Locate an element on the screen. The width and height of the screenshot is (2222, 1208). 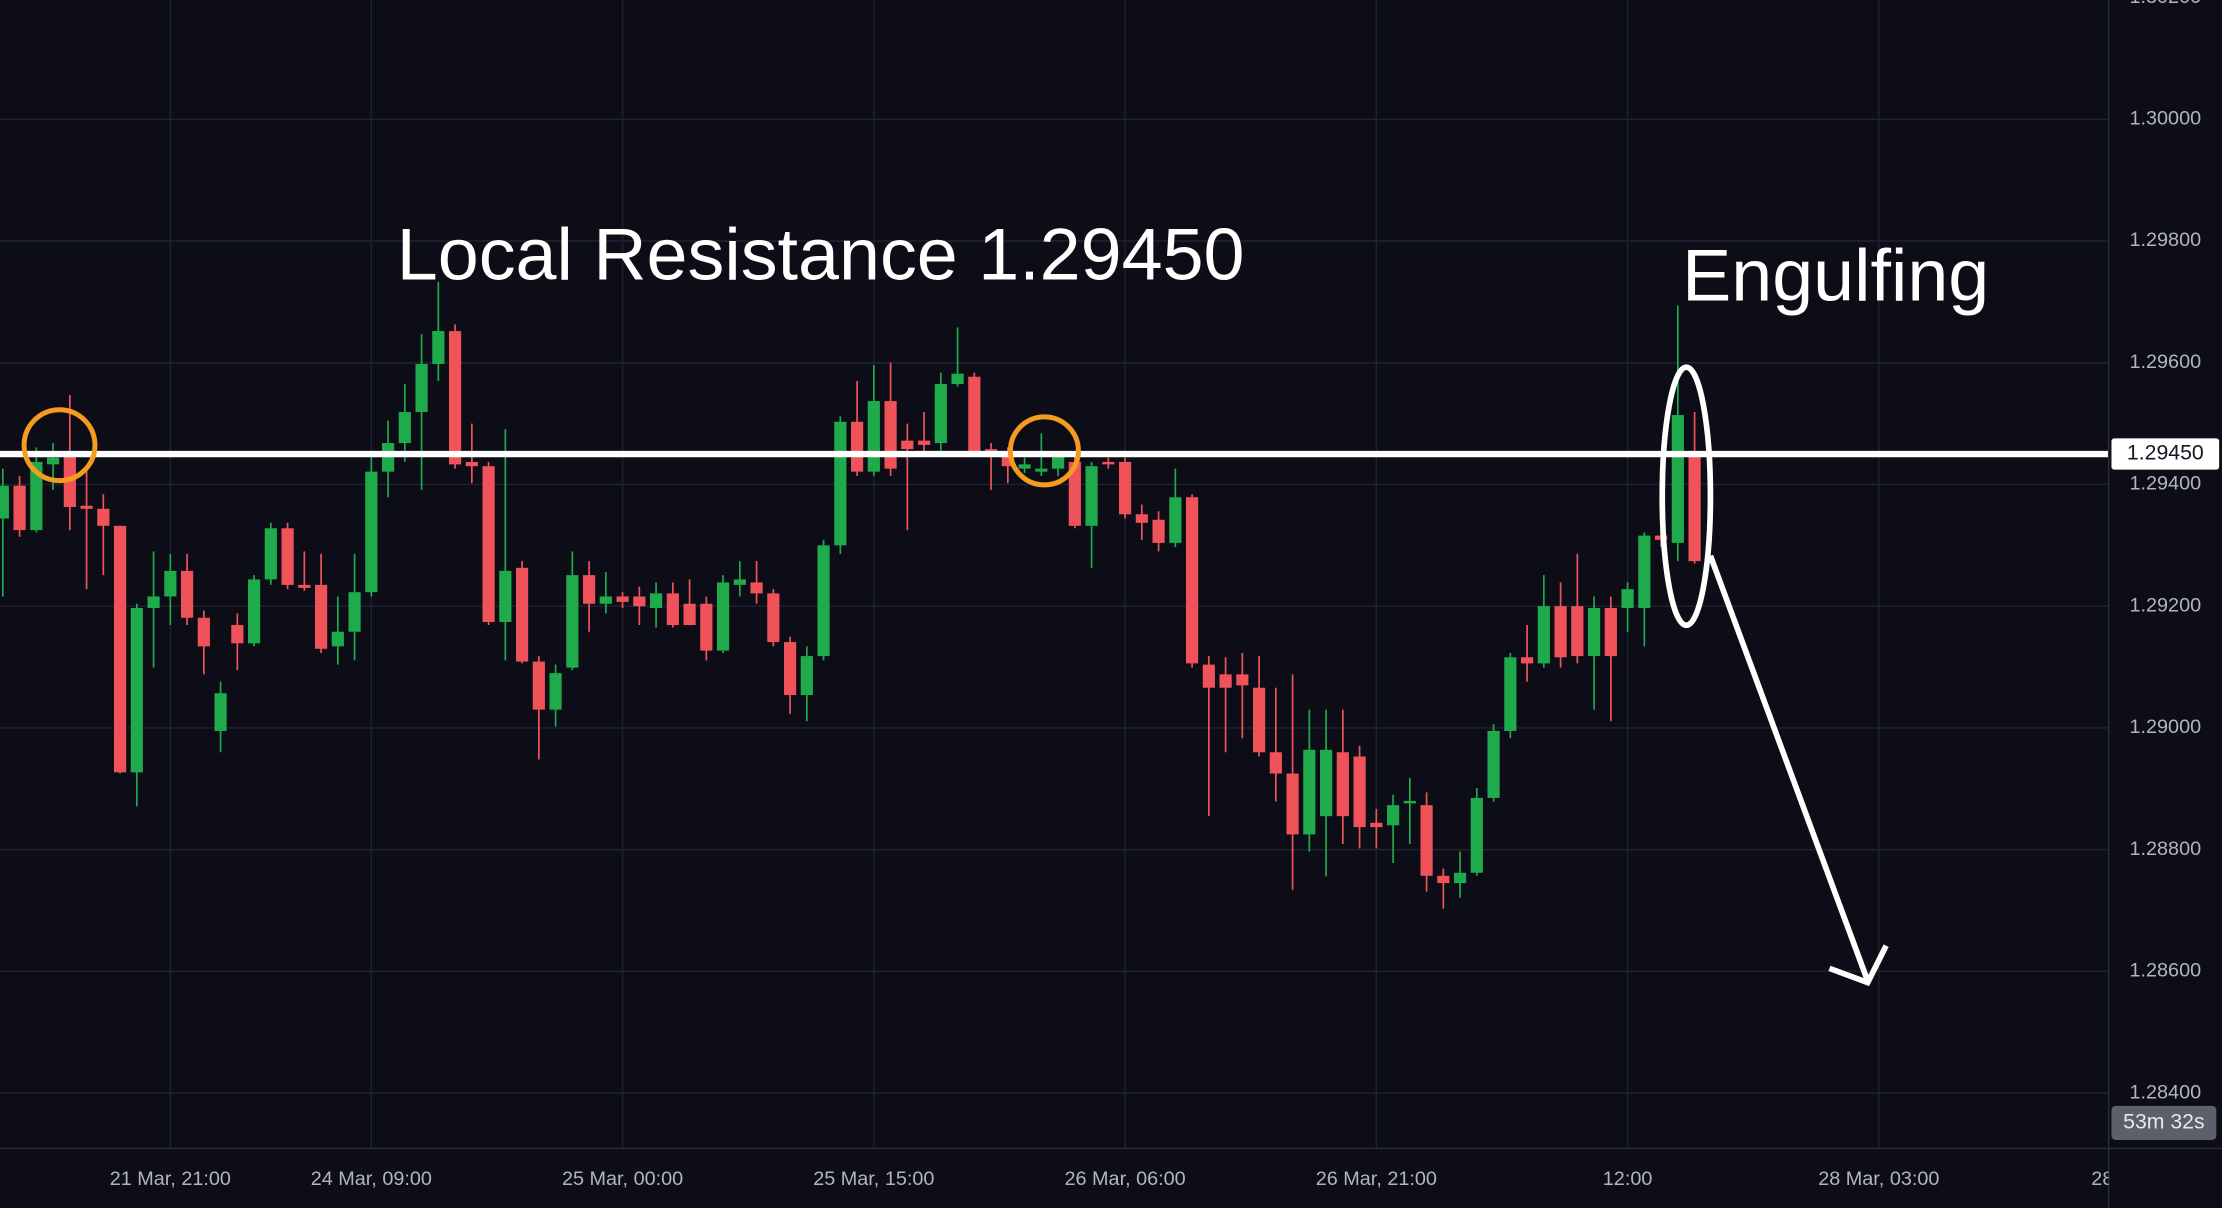
countdown-box is located at coordinates (2164, 1122).